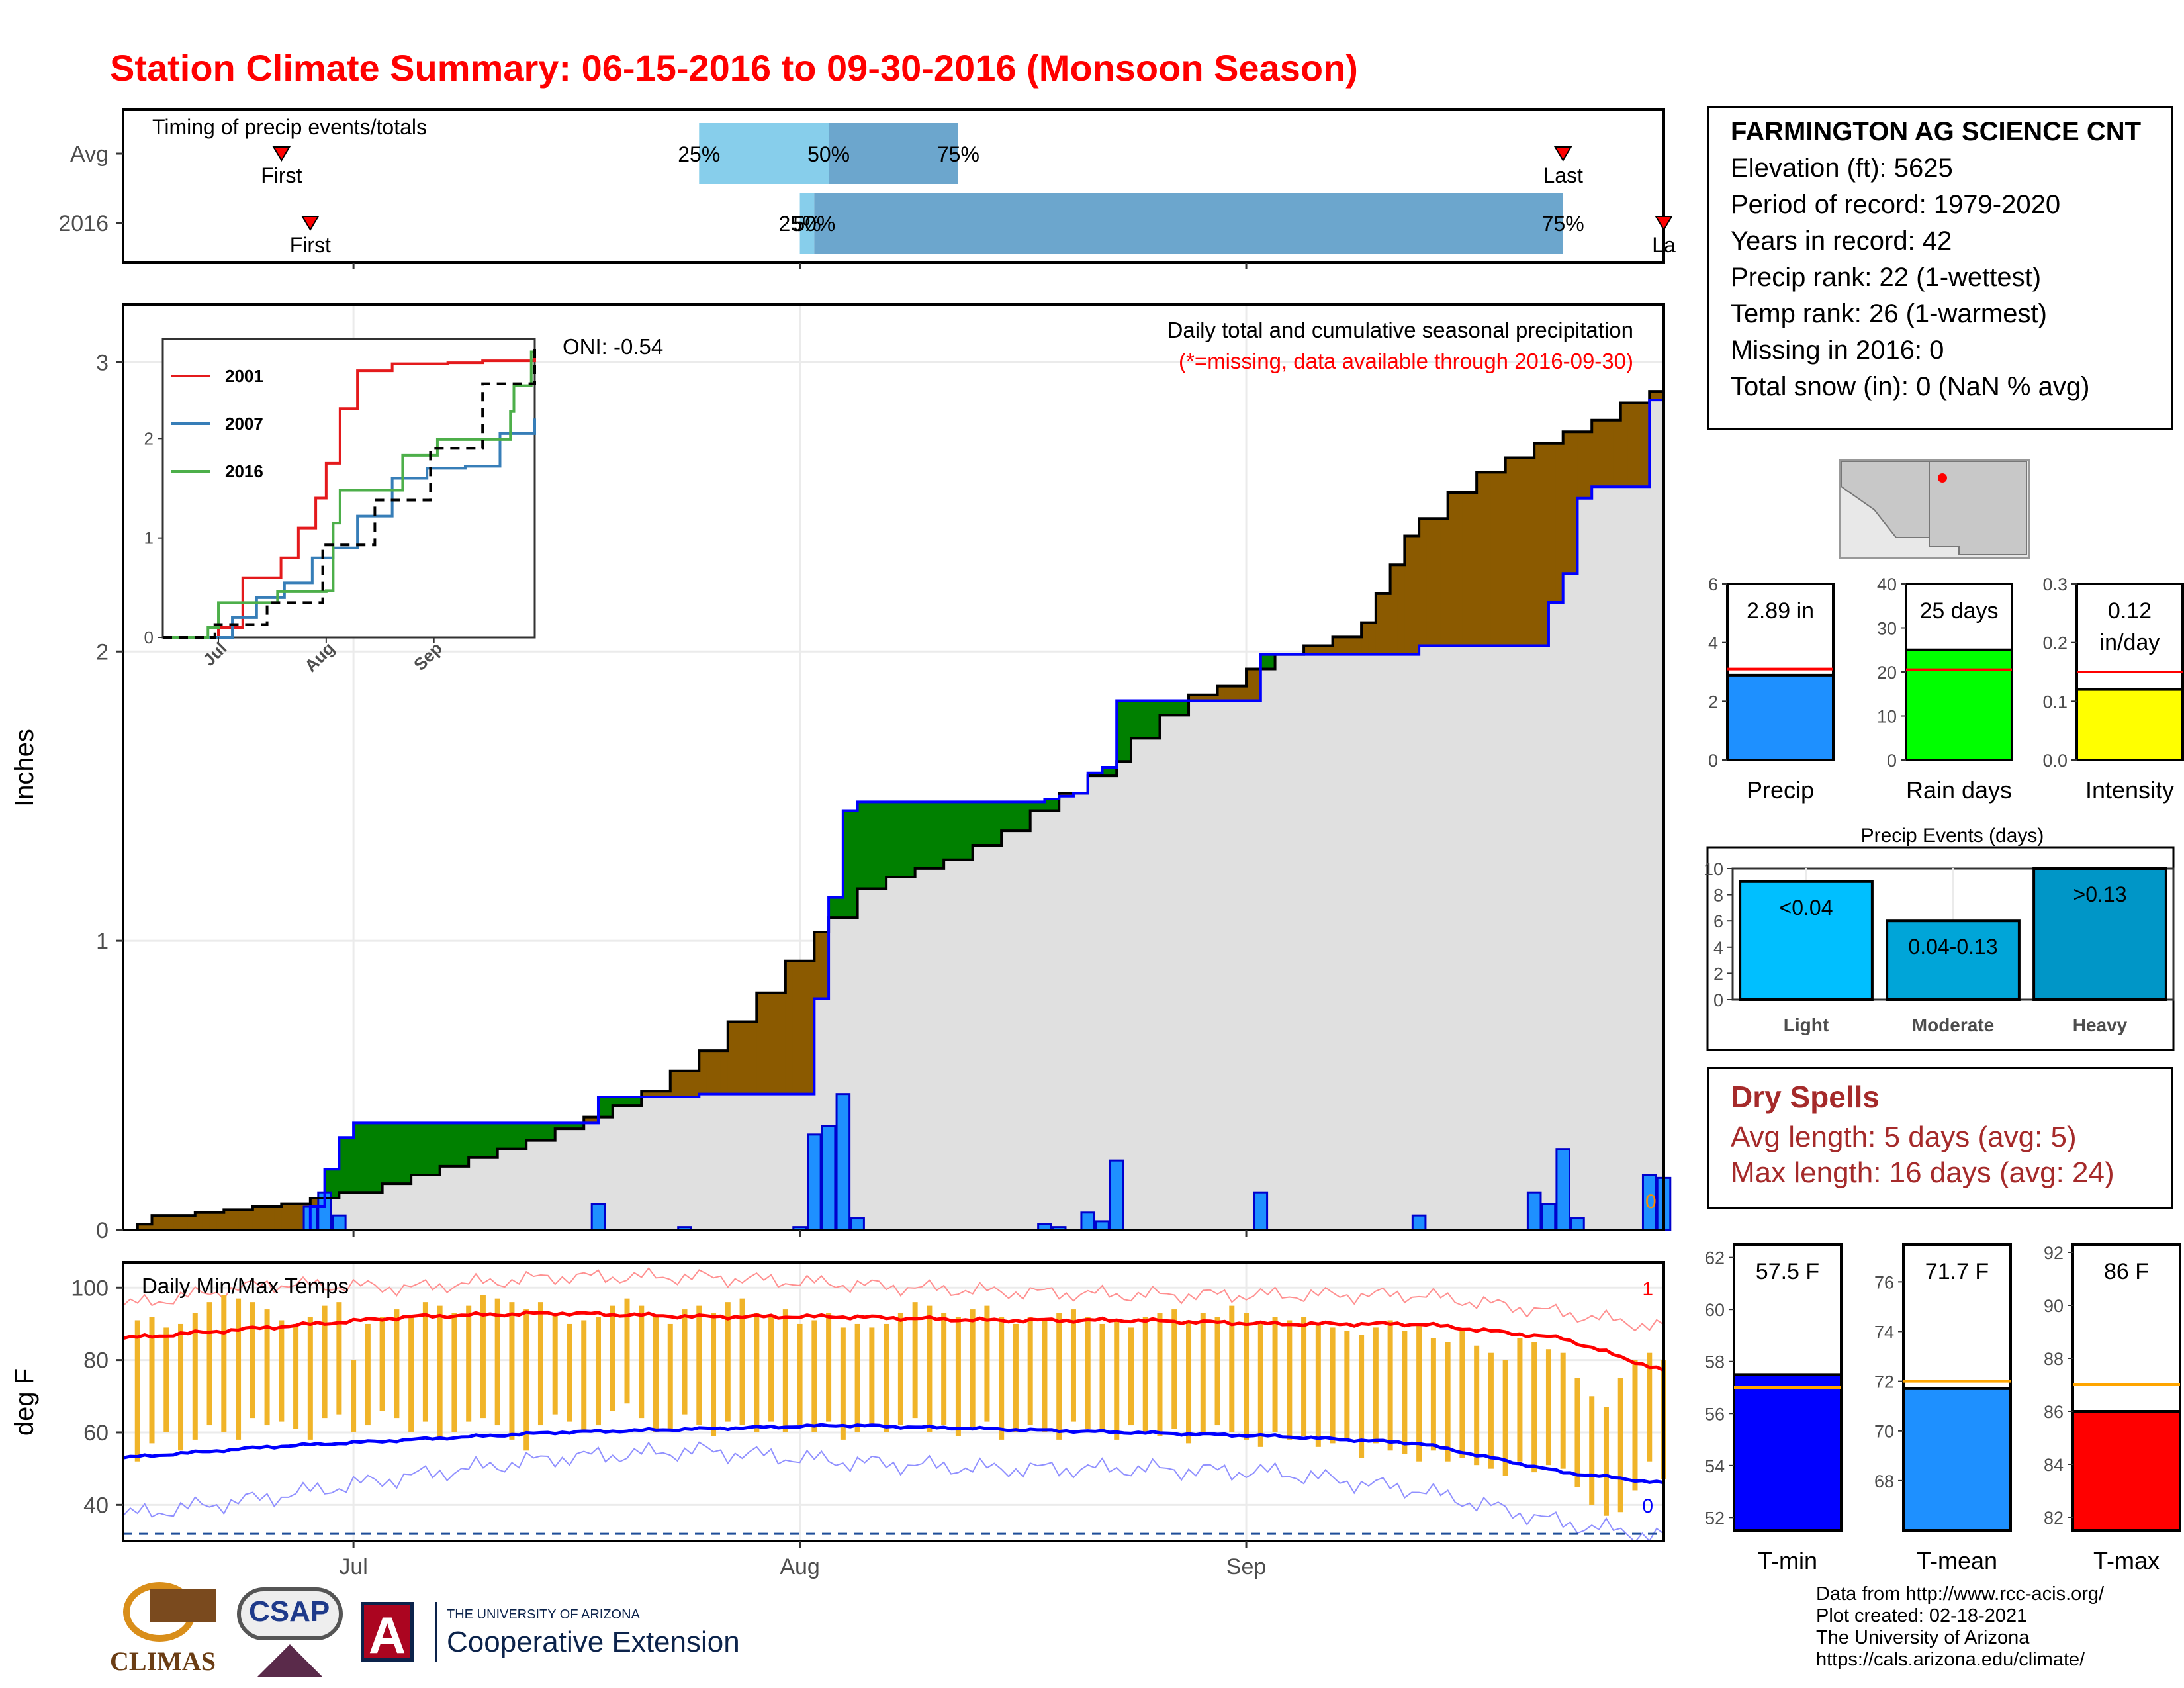  Describe the element at coordinates (281, 175) in the screenshot. I see `timing-first-label: First` at that location.